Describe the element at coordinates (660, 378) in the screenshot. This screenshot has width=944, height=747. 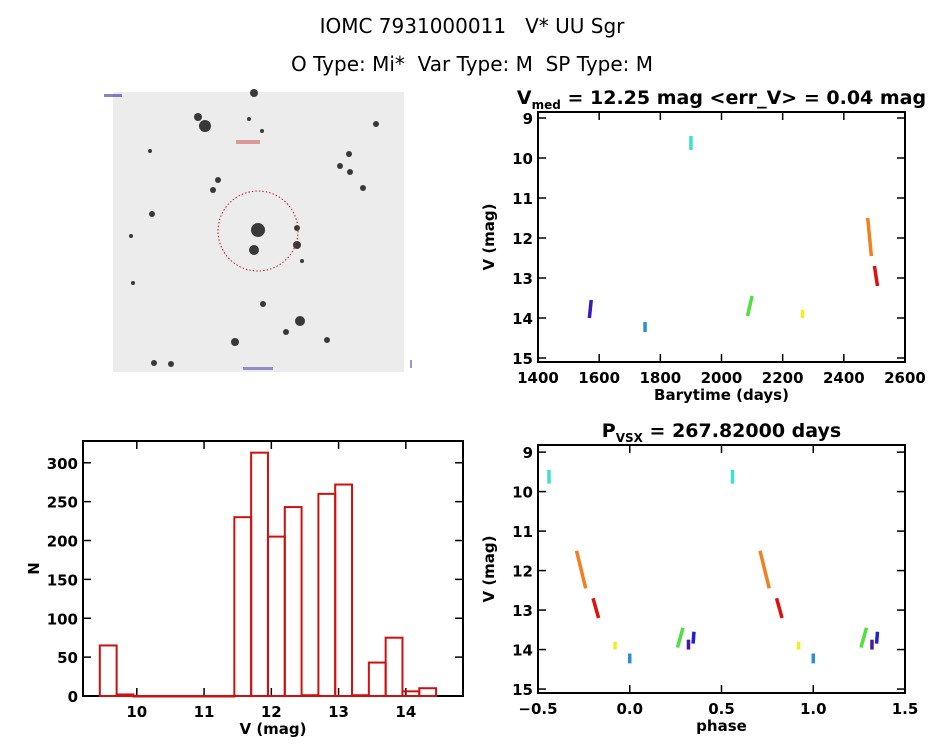
I see `x-tick-label: 1800` at that location.